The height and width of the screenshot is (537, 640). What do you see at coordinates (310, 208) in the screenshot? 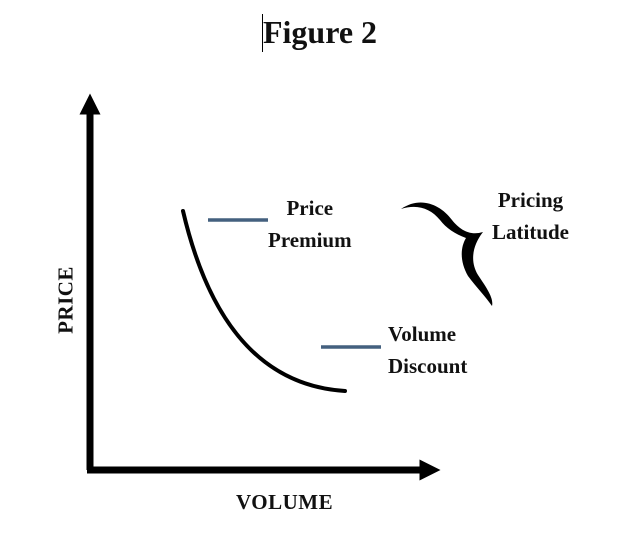
I see `price-premium-line-1: Price` at bounding box center [310, 208].